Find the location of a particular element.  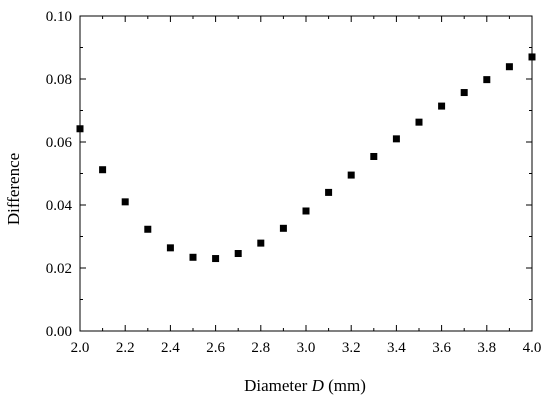

x-tick-label: 3.2 is located at coordinates (351, 348).